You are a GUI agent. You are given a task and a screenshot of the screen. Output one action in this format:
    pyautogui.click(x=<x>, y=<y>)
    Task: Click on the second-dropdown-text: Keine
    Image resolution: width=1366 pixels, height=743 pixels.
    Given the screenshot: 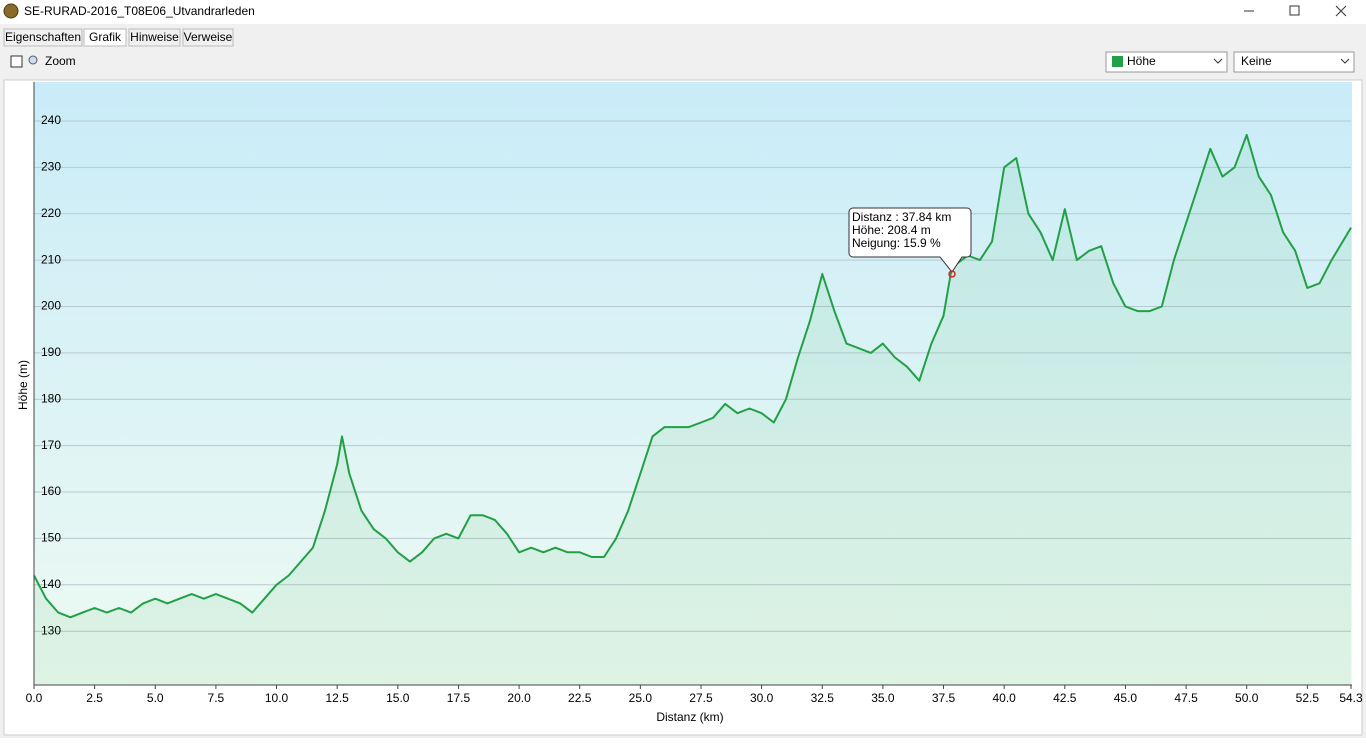 What is the action you would take?
    pyautogui.click(x=1256, y=61)
    